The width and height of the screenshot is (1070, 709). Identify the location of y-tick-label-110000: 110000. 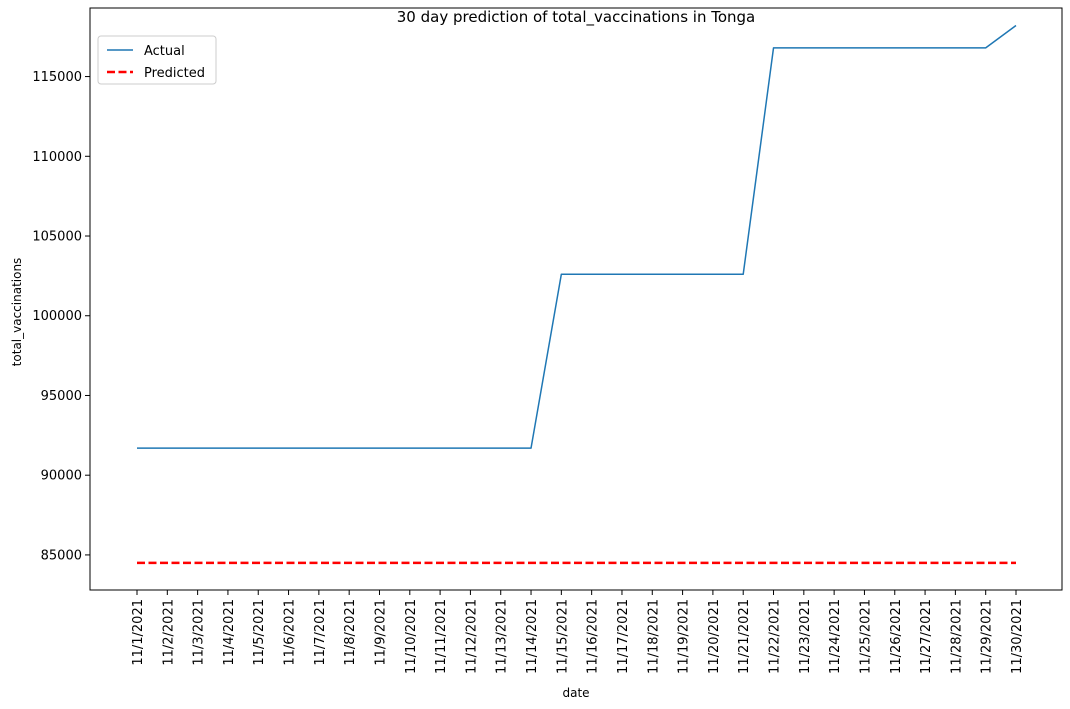
(57, 157).